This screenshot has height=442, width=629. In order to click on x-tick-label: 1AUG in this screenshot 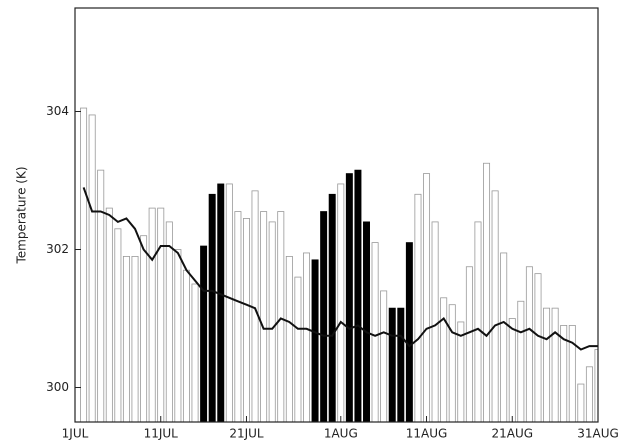, I will do `click(341, 434)`.